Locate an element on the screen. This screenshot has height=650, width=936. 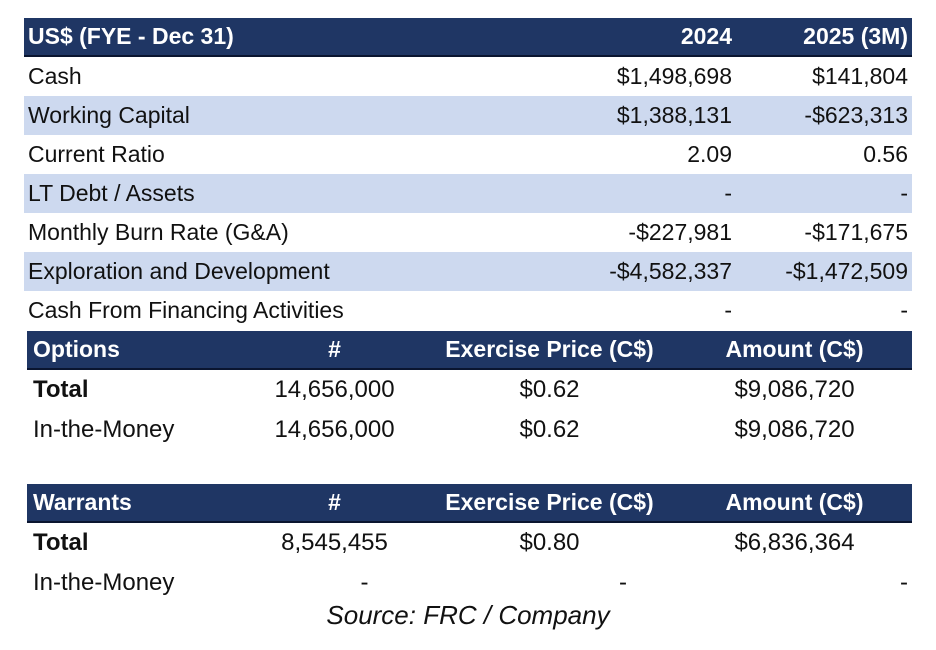
row-amount: $6,836,364 is located at coordinates (794, 542).